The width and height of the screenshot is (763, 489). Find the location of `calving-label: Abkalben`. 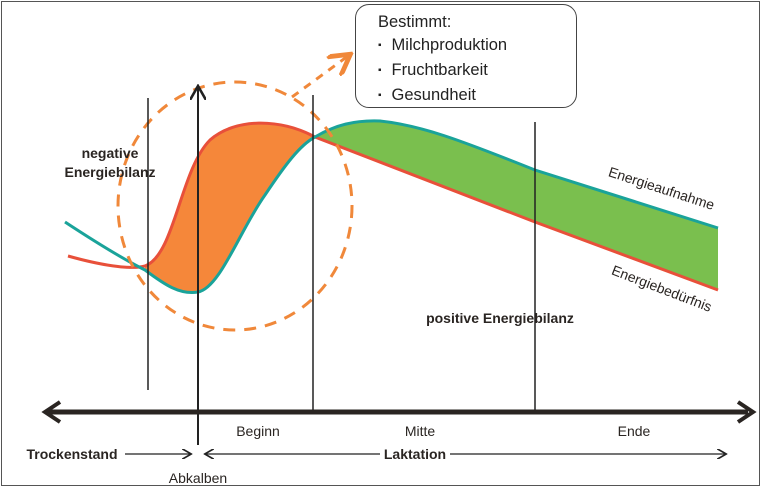

calving-label: Abkalben is located at coordinates (198, 478).